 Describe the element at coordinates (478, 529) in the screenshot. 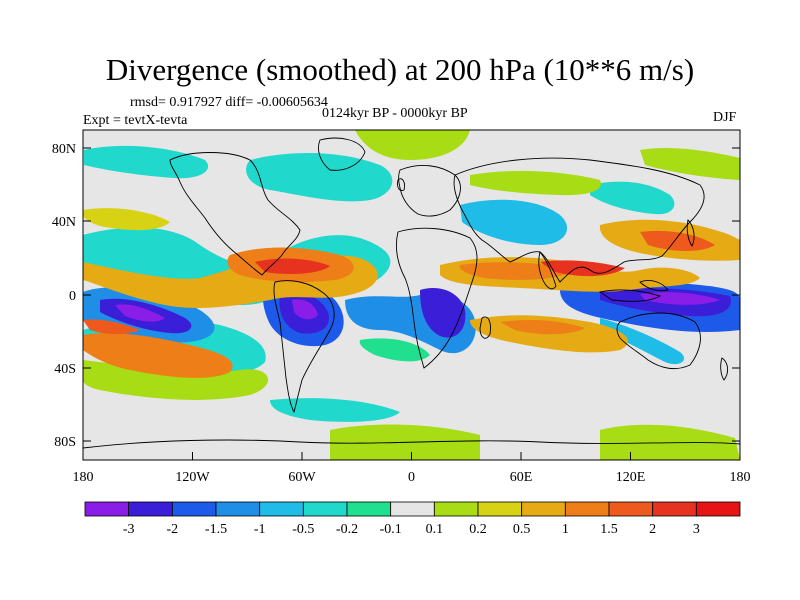

I see `colorbar-label: 0.2` at that location.